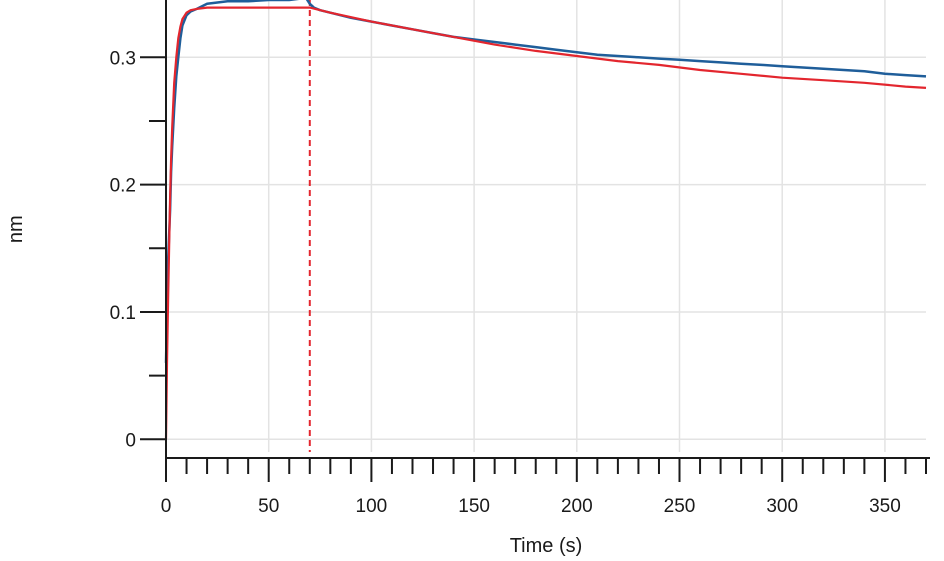  I want to click on y-tick-label-1: 0.1, so click(123, 313).